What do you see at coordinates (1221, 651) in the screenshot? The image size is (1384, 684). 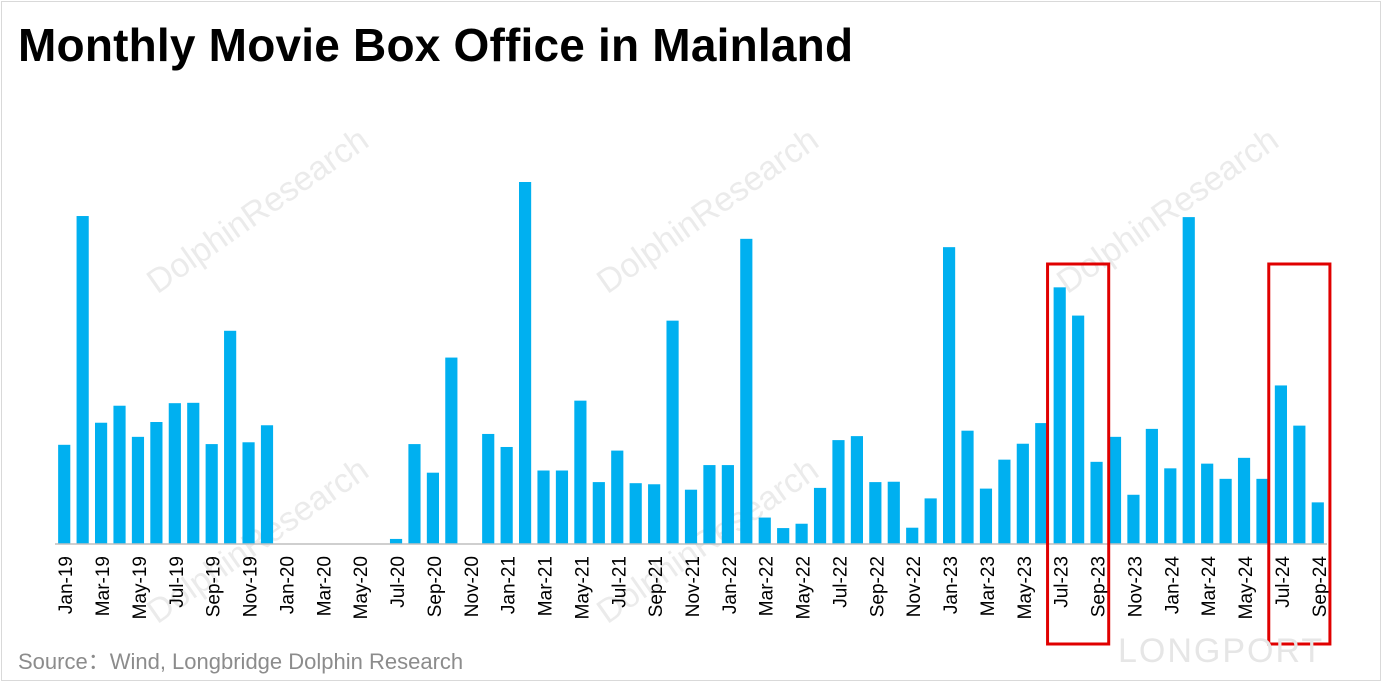 I see `brand-logo: LONGPORT` at bounding box center [1221, 651].